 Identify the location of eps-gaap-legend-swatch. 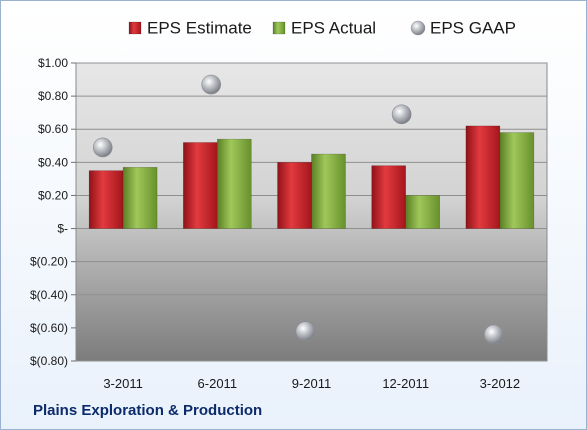
(418, 28).